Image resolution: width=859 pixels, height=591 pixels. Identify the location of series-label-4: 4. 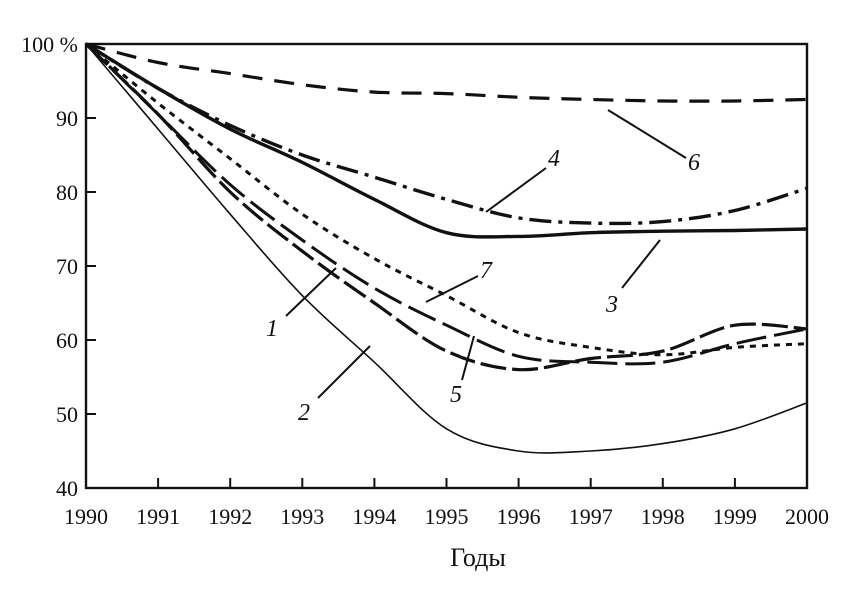
(554, 159).